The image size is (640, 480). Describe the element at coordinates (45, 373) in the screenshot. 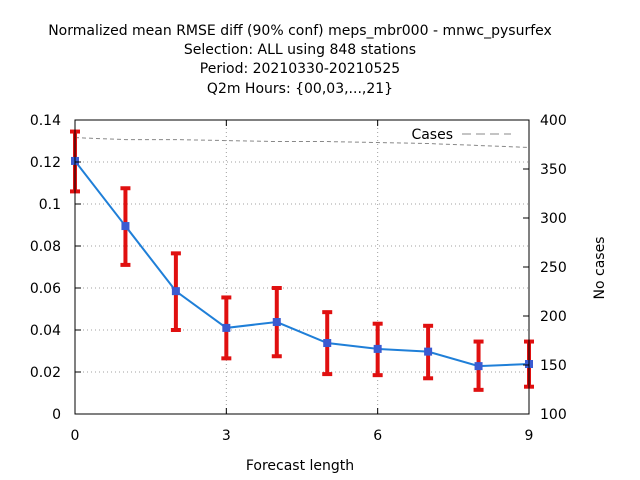

I see `y-tick-label: 0.02` at that location.